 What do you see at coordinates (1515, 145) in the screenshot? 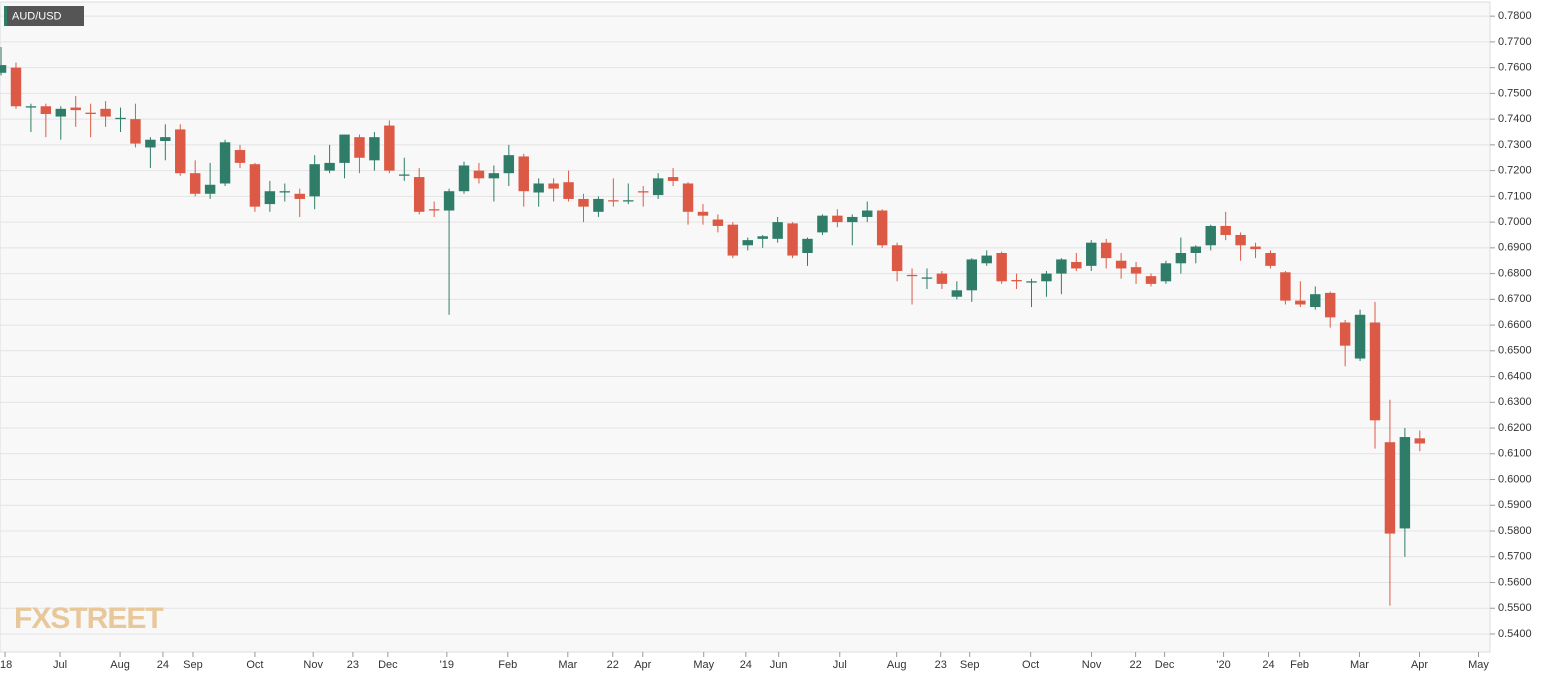
I see `y-tick-label: 0.7300` at bounding box center [1515, 145].